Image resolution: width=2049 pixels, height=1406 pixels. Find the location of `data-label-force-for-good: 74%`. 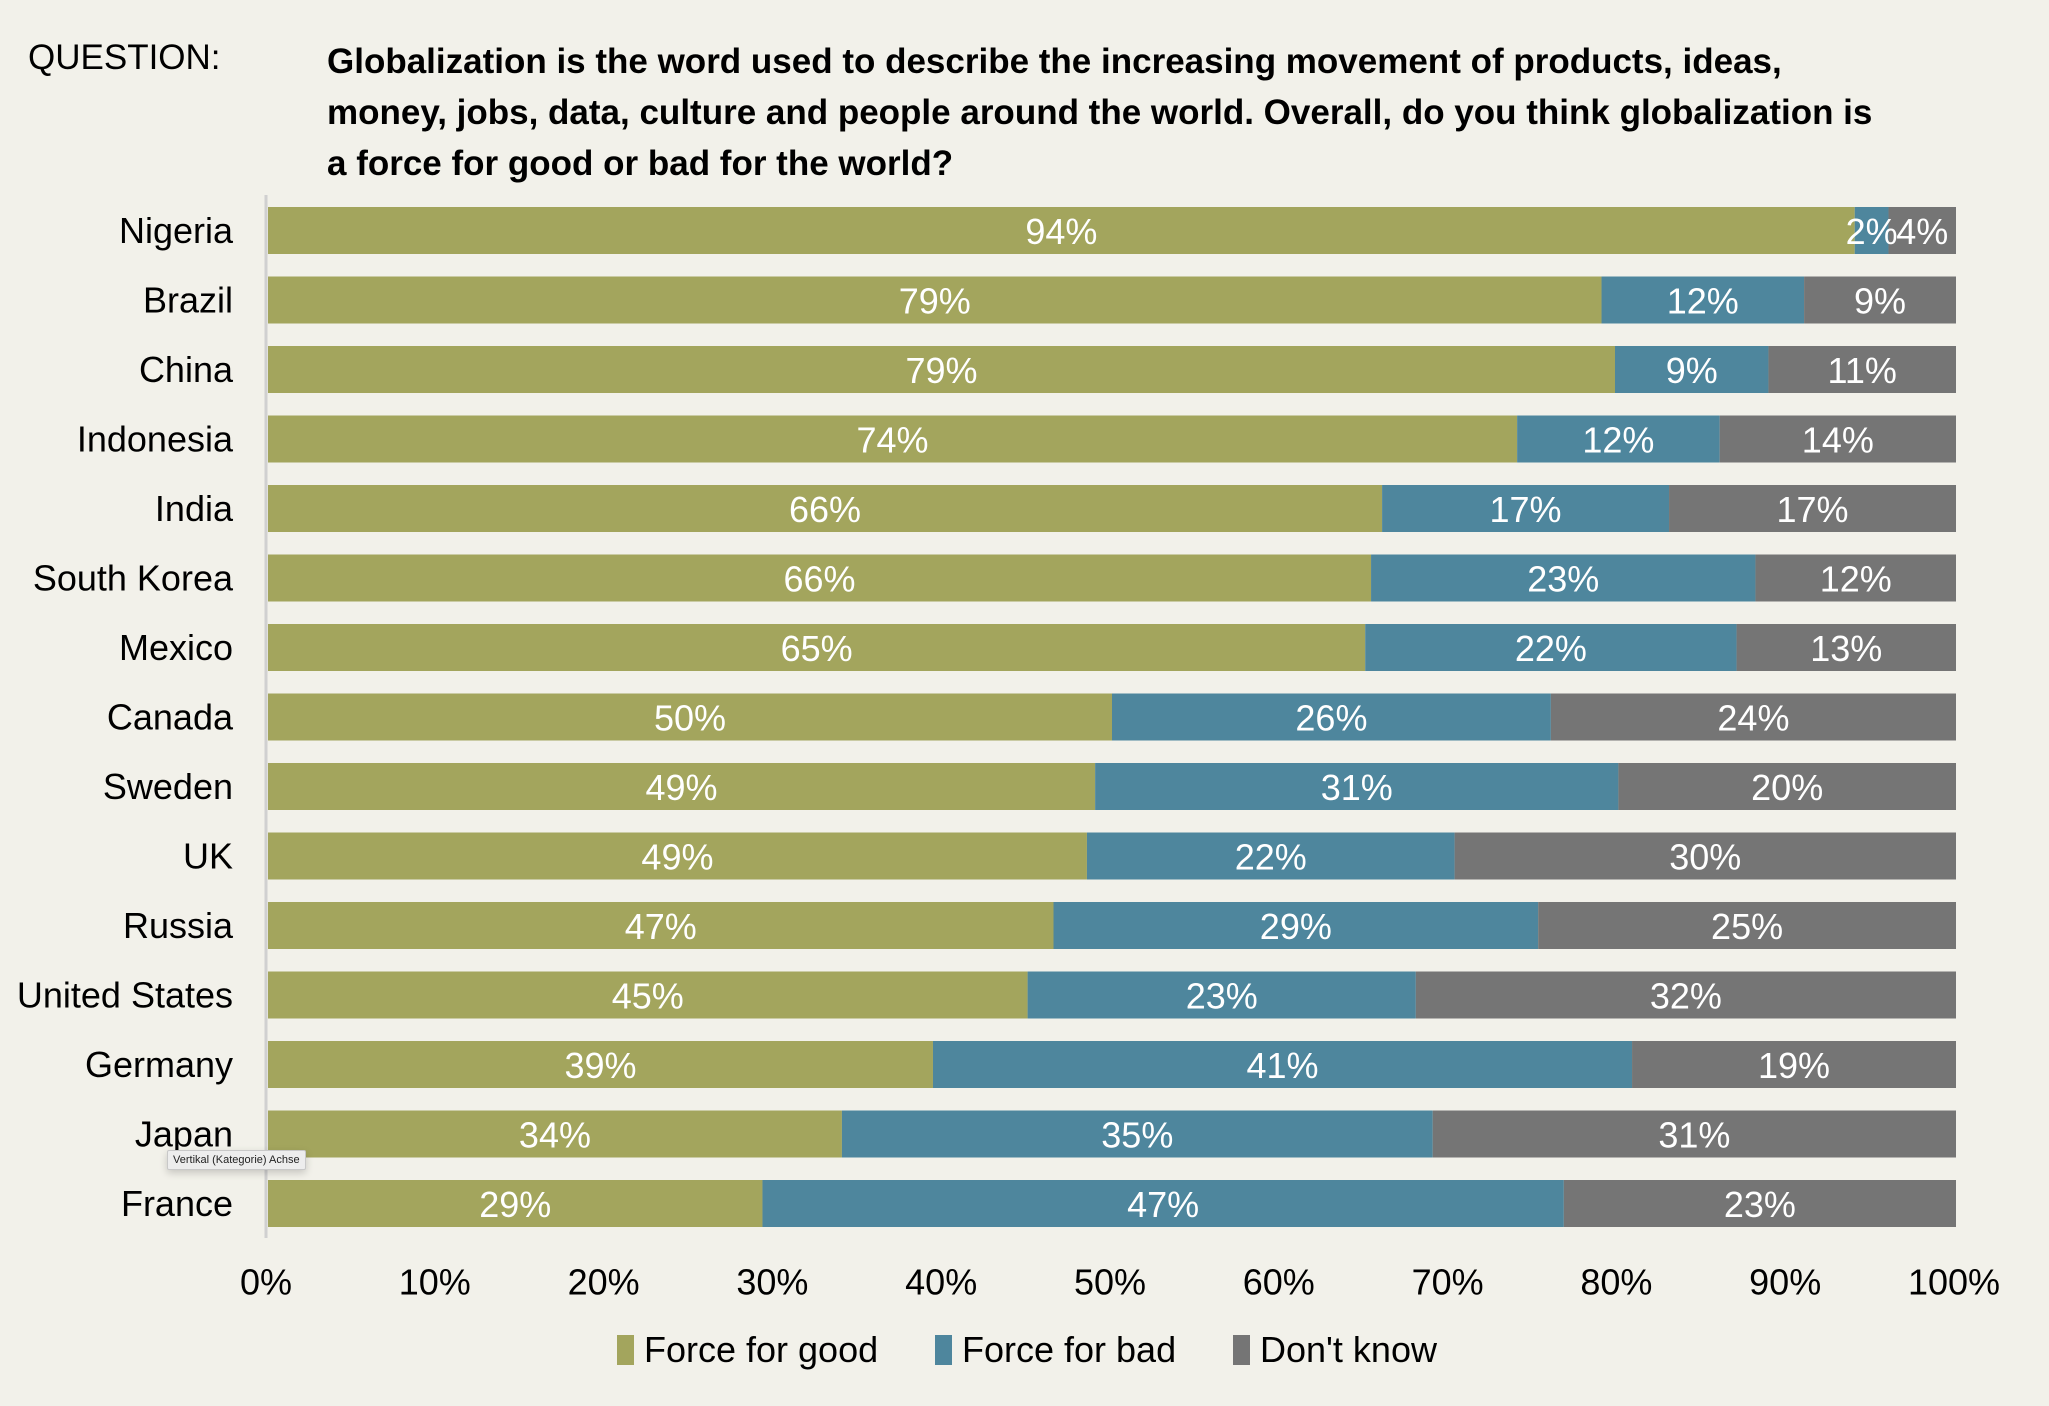

data-label-force-for-good: 74% is located at coordinates (893, 440).